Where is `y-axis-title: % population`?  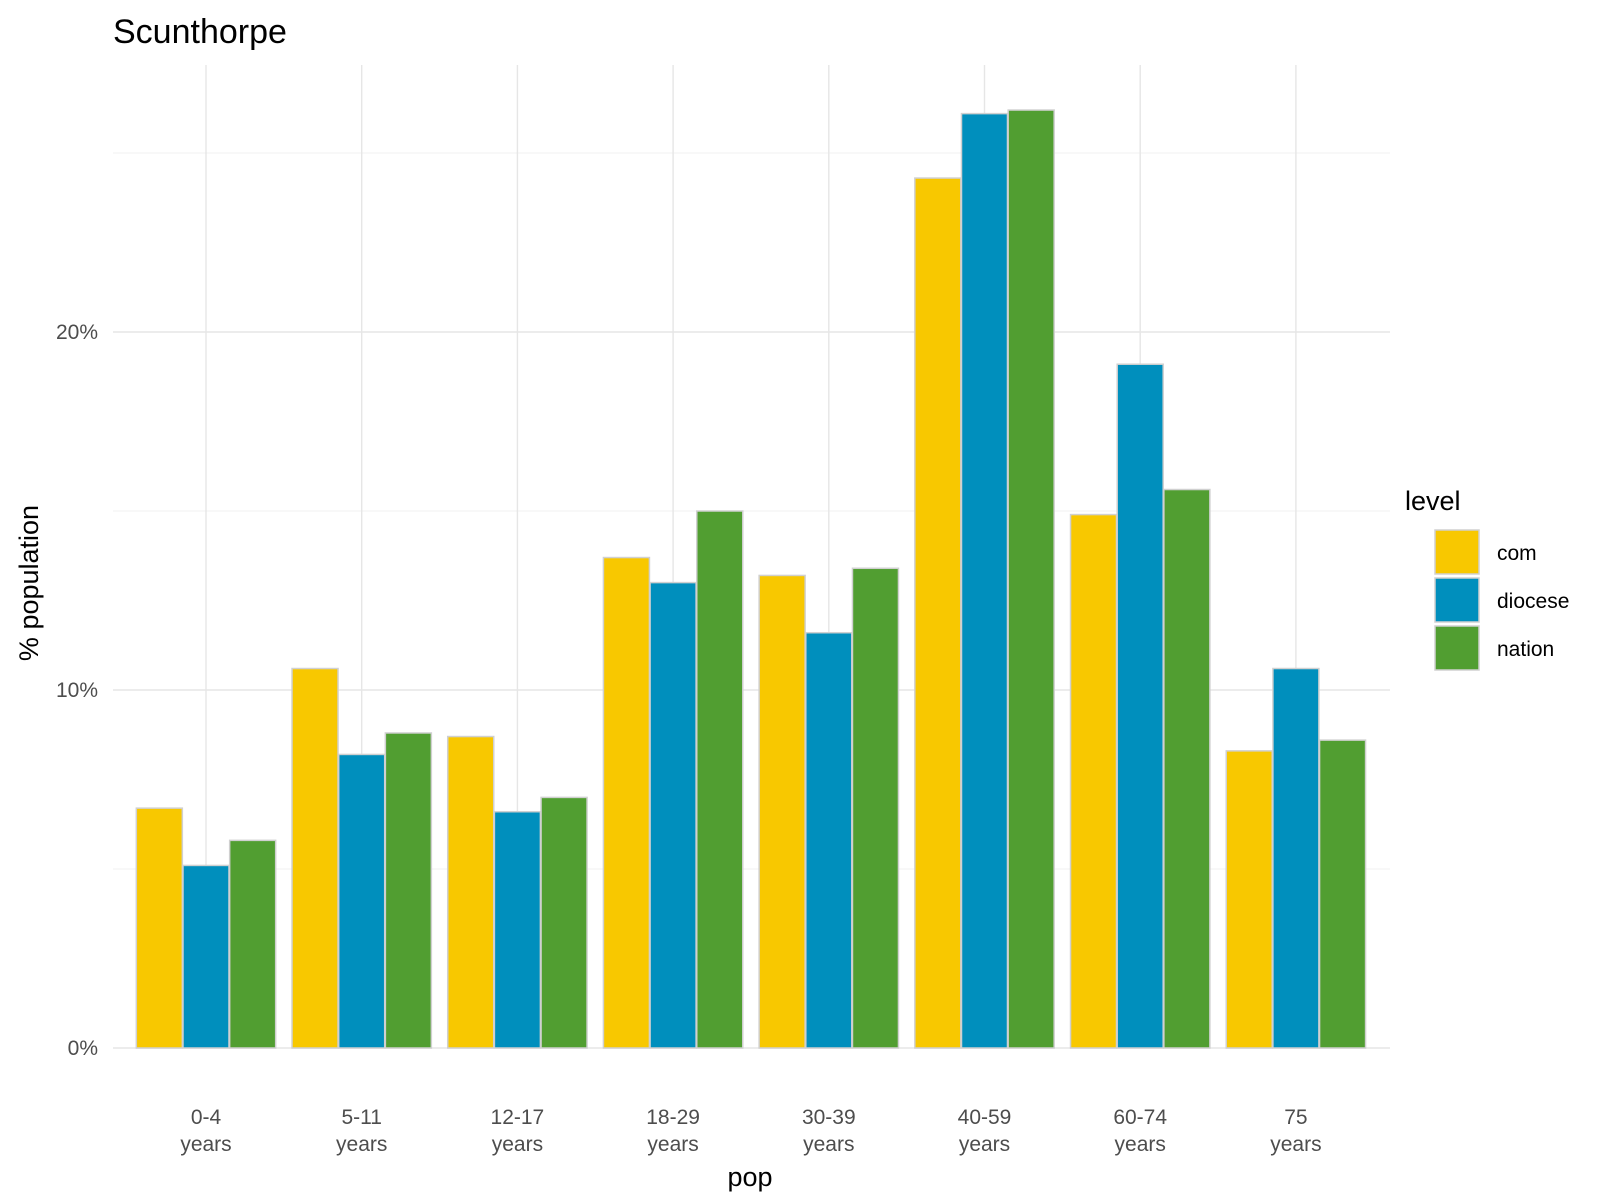 y-axis-title: % population is located at coordinates (29, 583).